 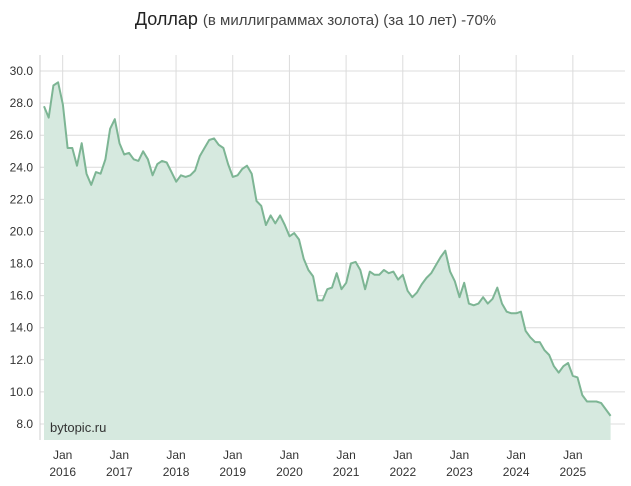 What do you see at coordinates (22, 328) in the screenshot?
I see `y-tick-label: 14.0` at bounding box center [22, 328].